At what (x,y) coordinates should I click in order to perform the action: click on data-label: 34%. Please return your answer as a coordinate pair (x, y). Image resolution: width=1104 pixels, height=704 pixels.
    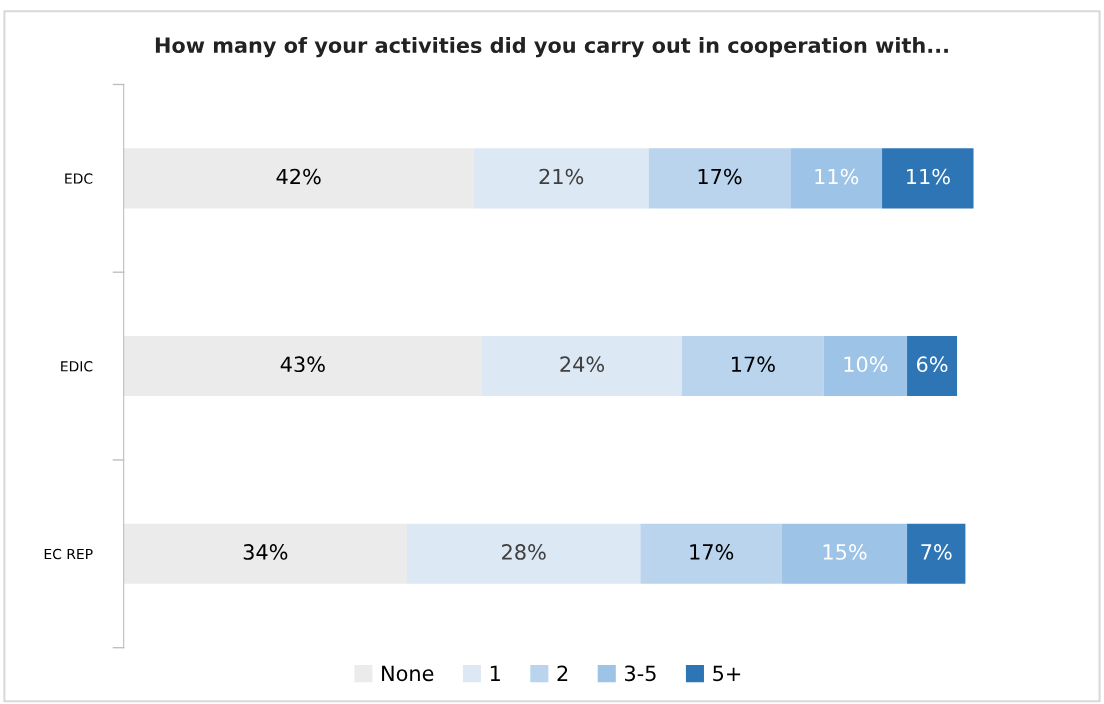
    Looking at the image, I should click on (265, 552).